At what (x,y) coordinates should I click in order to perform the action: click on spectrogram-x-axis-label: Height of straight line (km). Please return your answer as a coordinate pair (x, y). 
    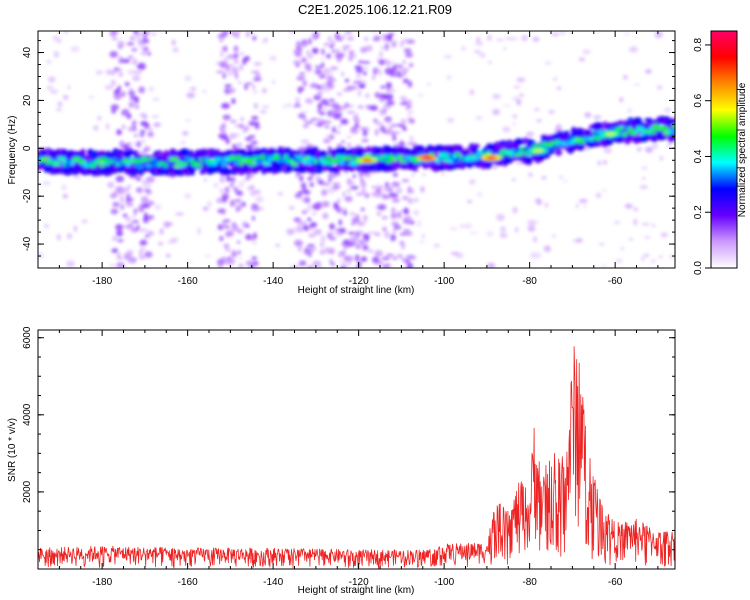
    Looking at the image, I should click on (356, 290).